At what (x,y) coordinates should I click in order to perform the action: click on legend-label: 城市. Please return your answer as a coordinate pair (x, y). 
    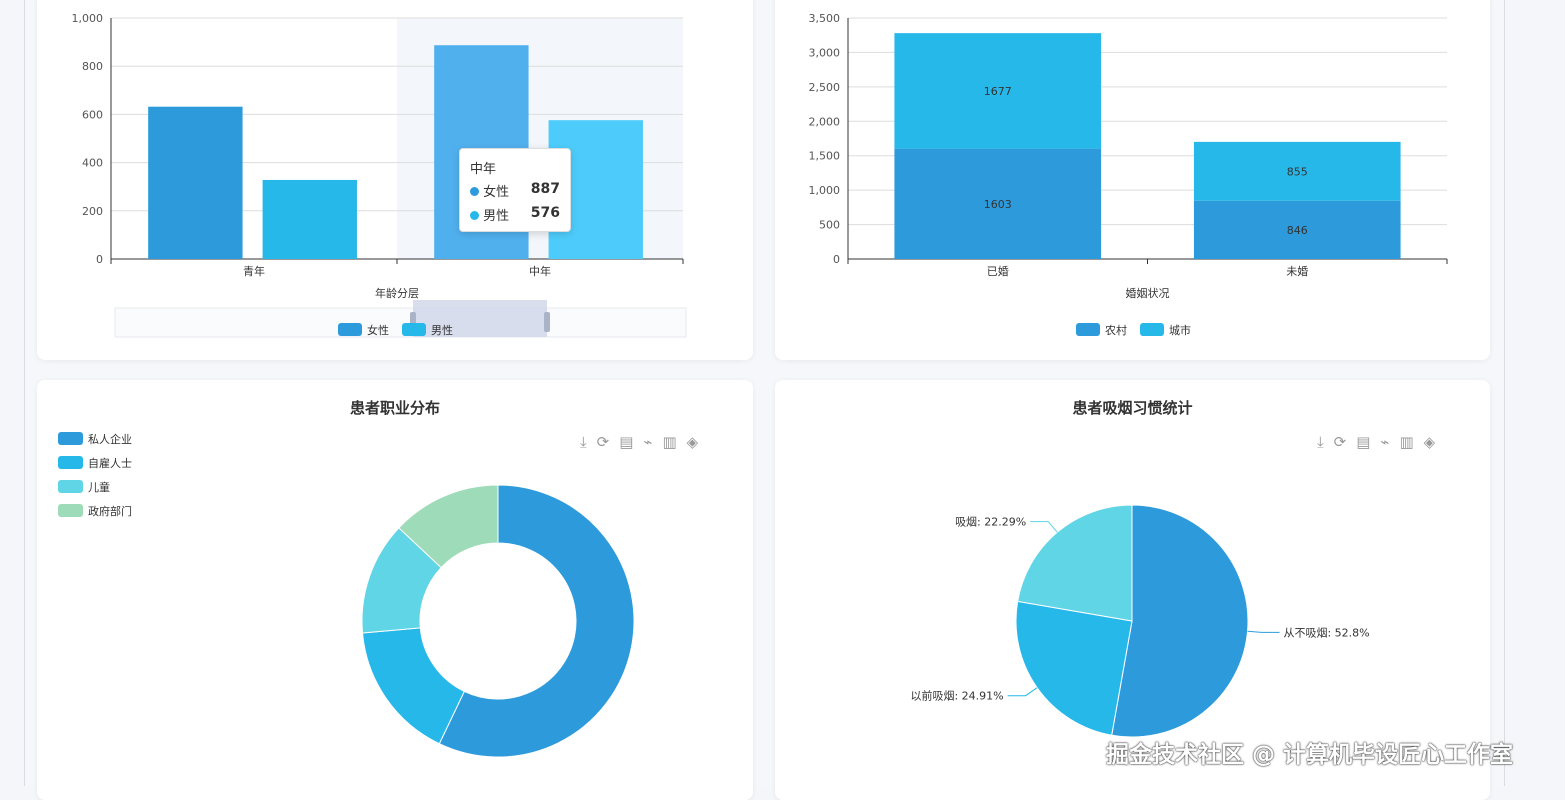
    Looking at the image, I should click on (1180, 330).